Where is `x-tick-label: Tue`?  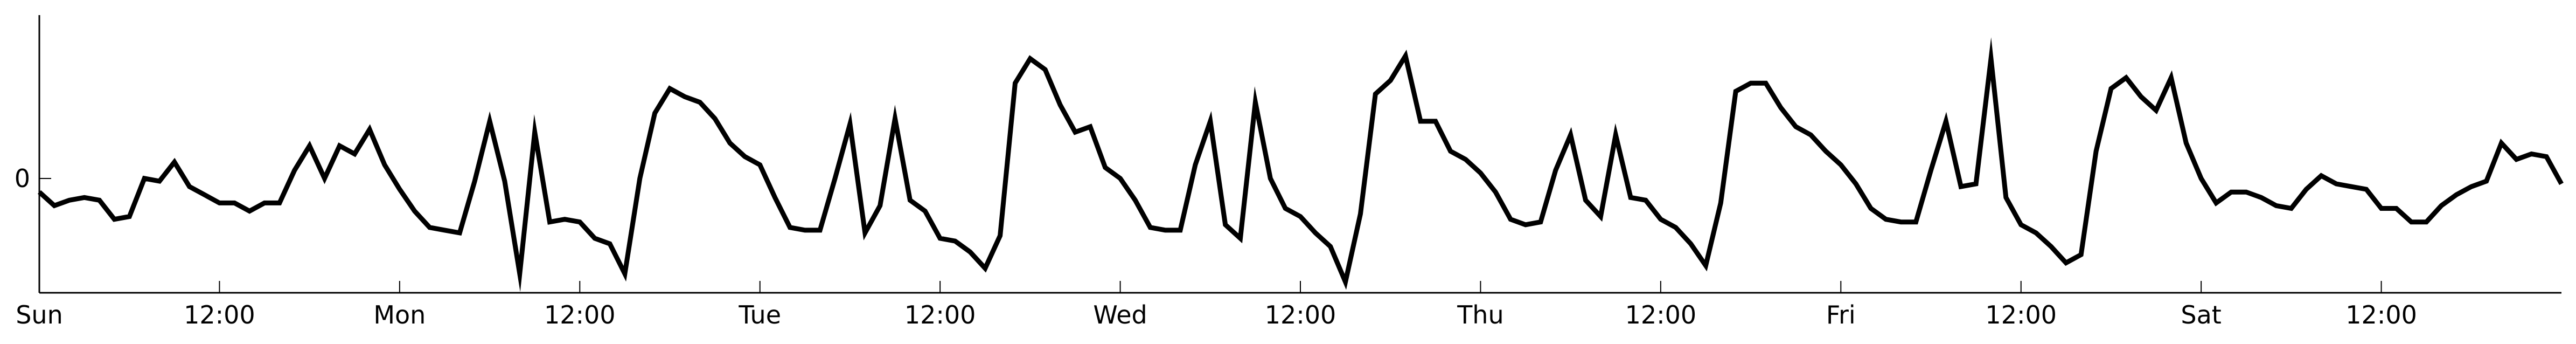
x-tick-label: Tue is located at coordinates (759, 314).